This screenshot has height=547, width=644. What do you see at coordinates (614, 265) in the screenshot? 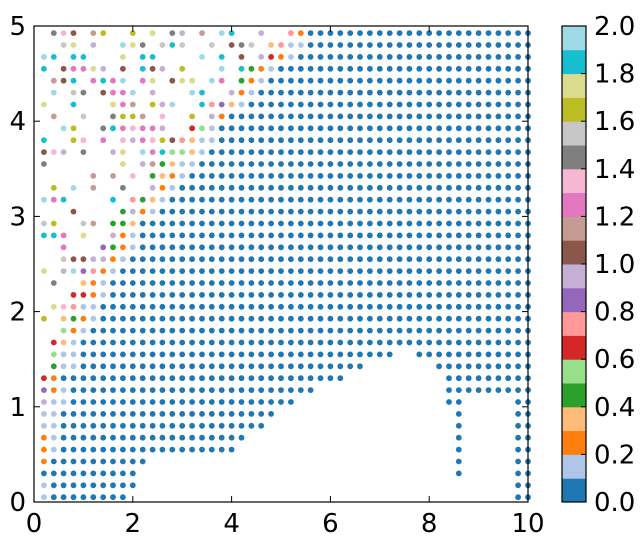
I see `colorbar-tick-label: 1.0` at bounding box center [614, 265].